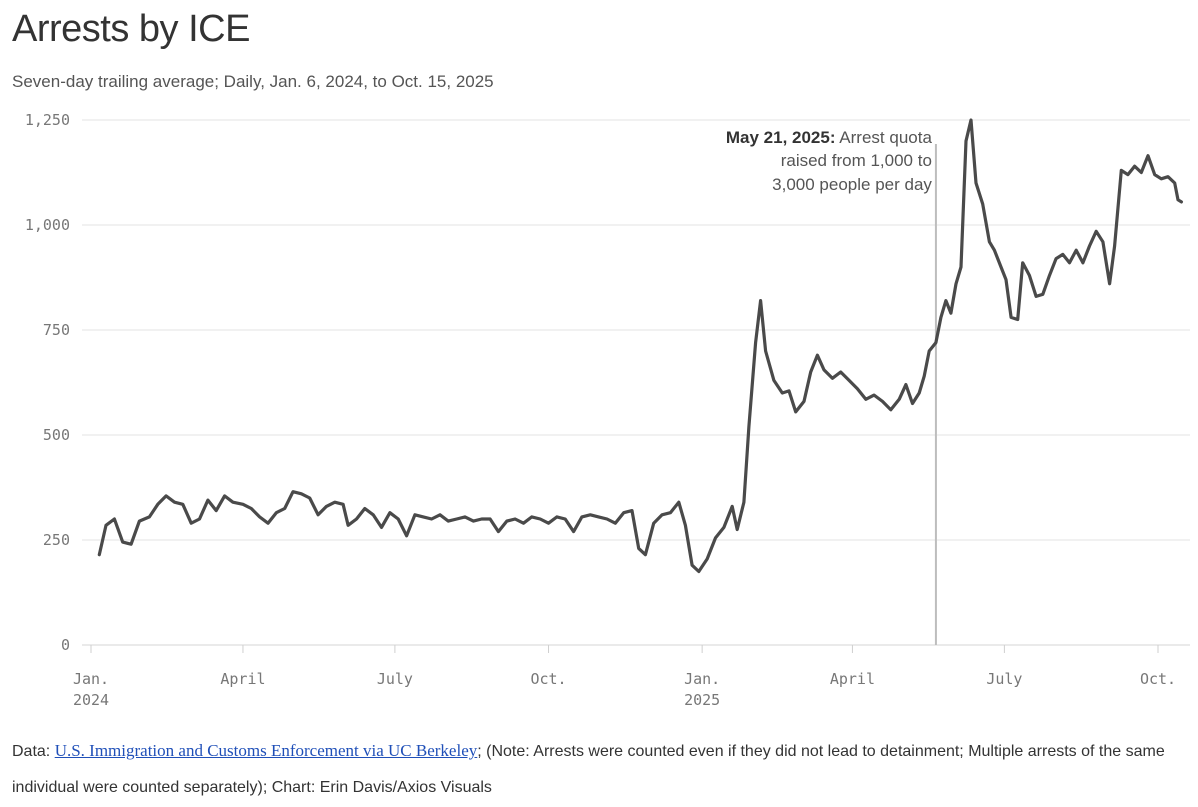 The height and width of the screenshot is (807, 1198). I want to click on y-tick-label: 500, so click(56, 435).